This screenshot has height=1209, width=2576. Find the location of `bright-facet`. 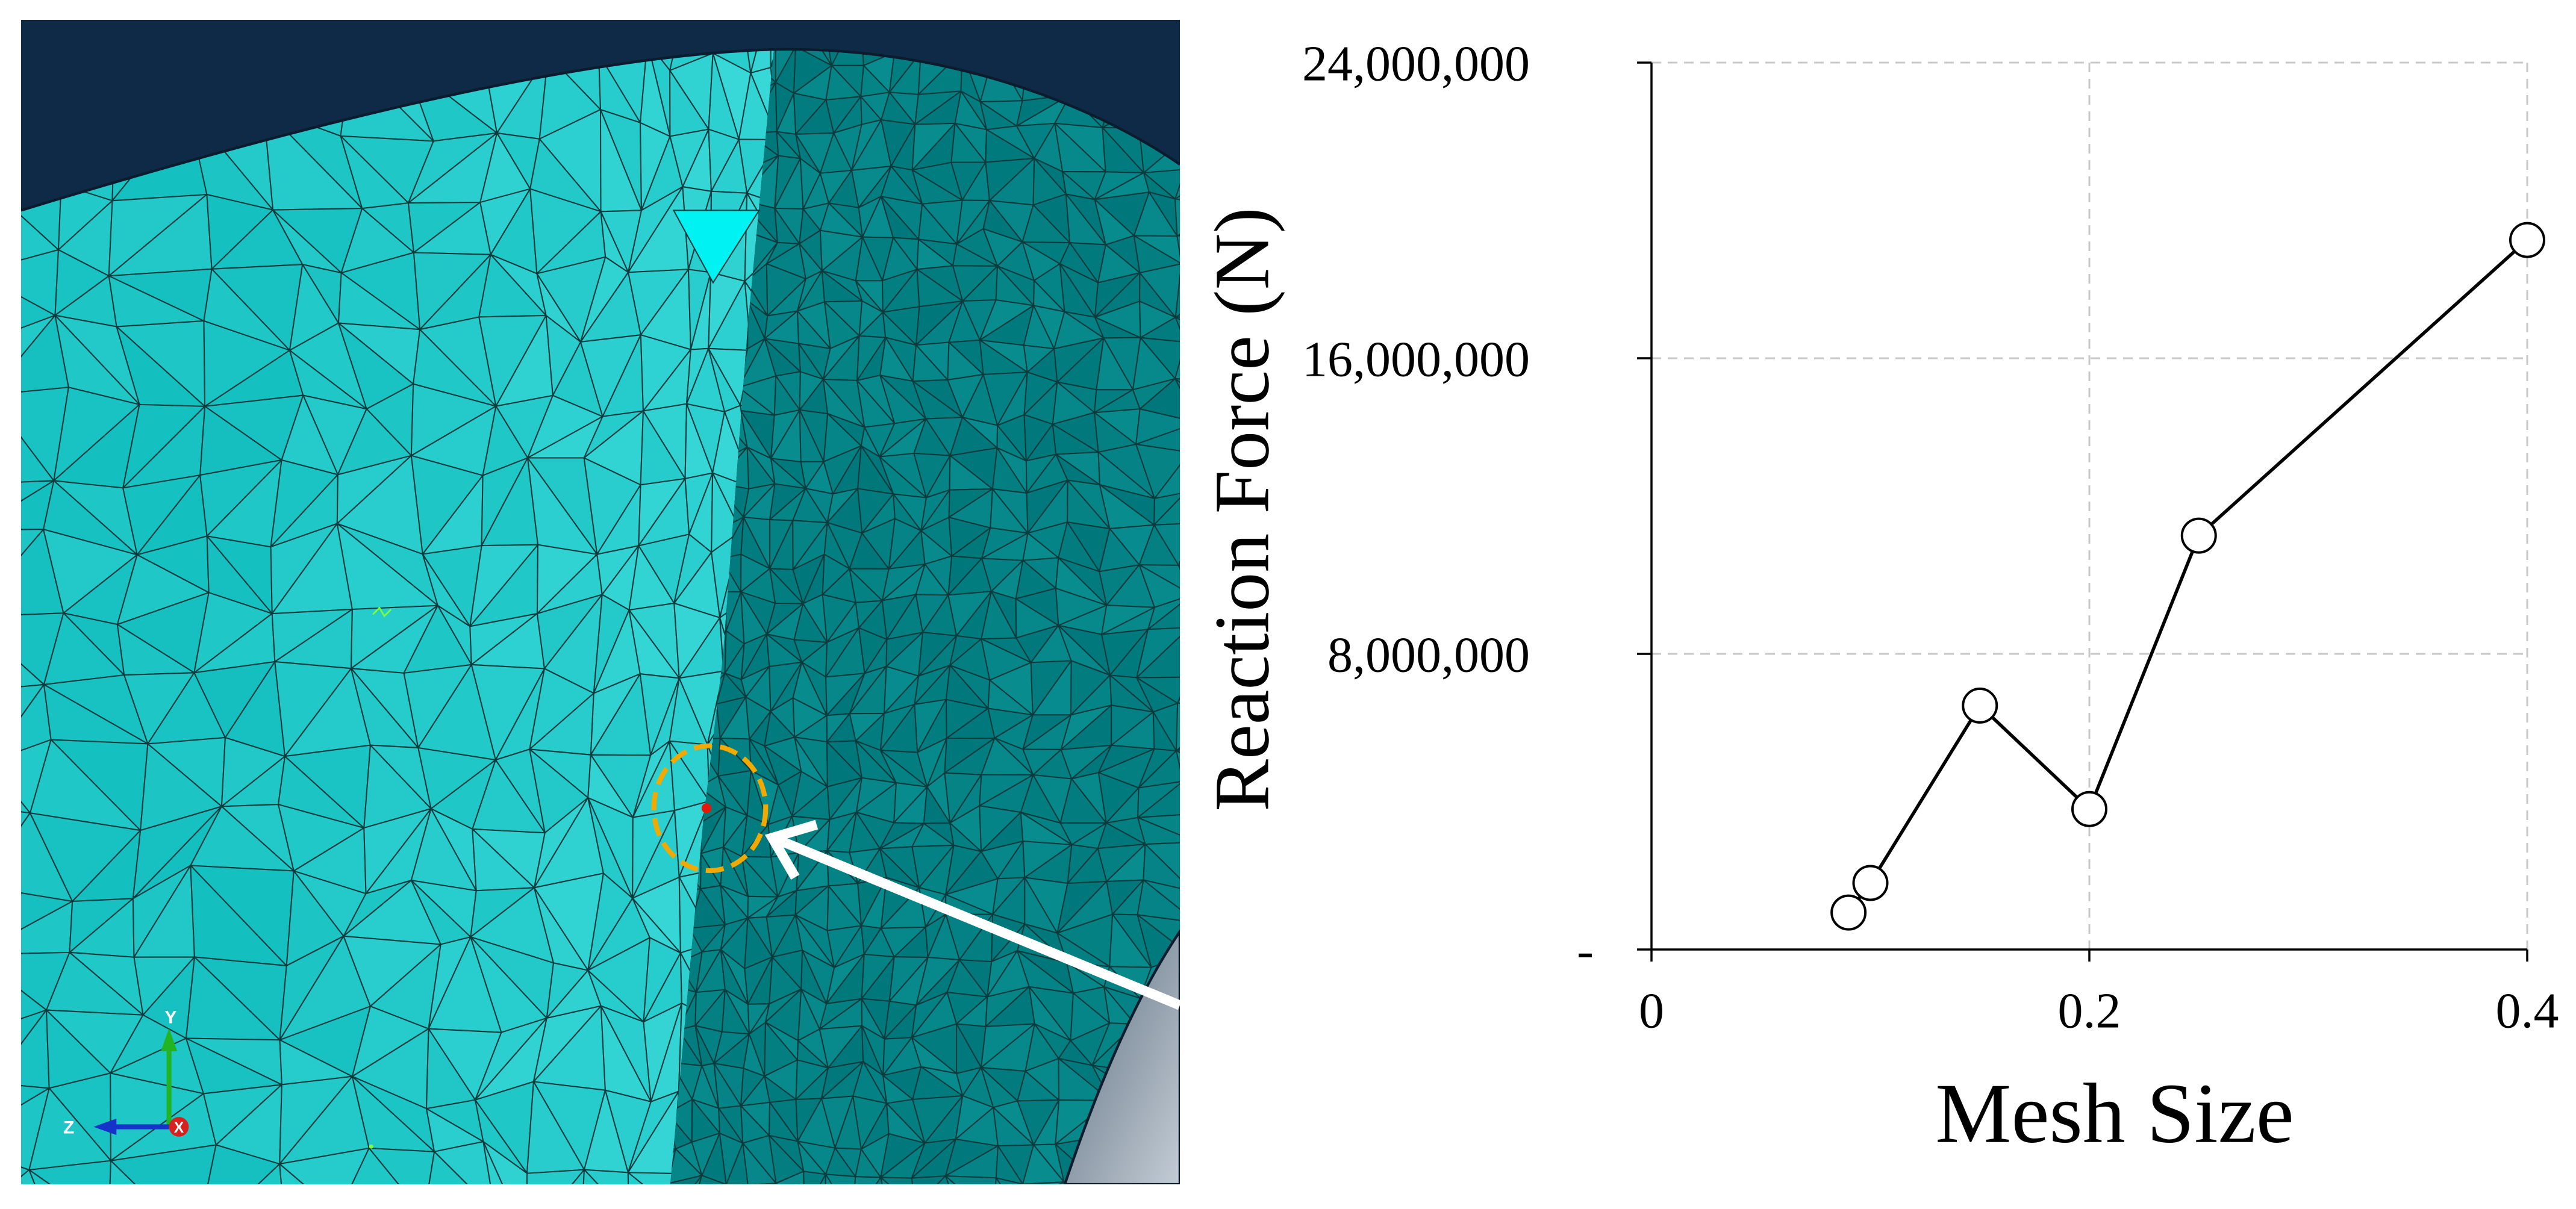

bright-facet is located at coordinates (716, 247).